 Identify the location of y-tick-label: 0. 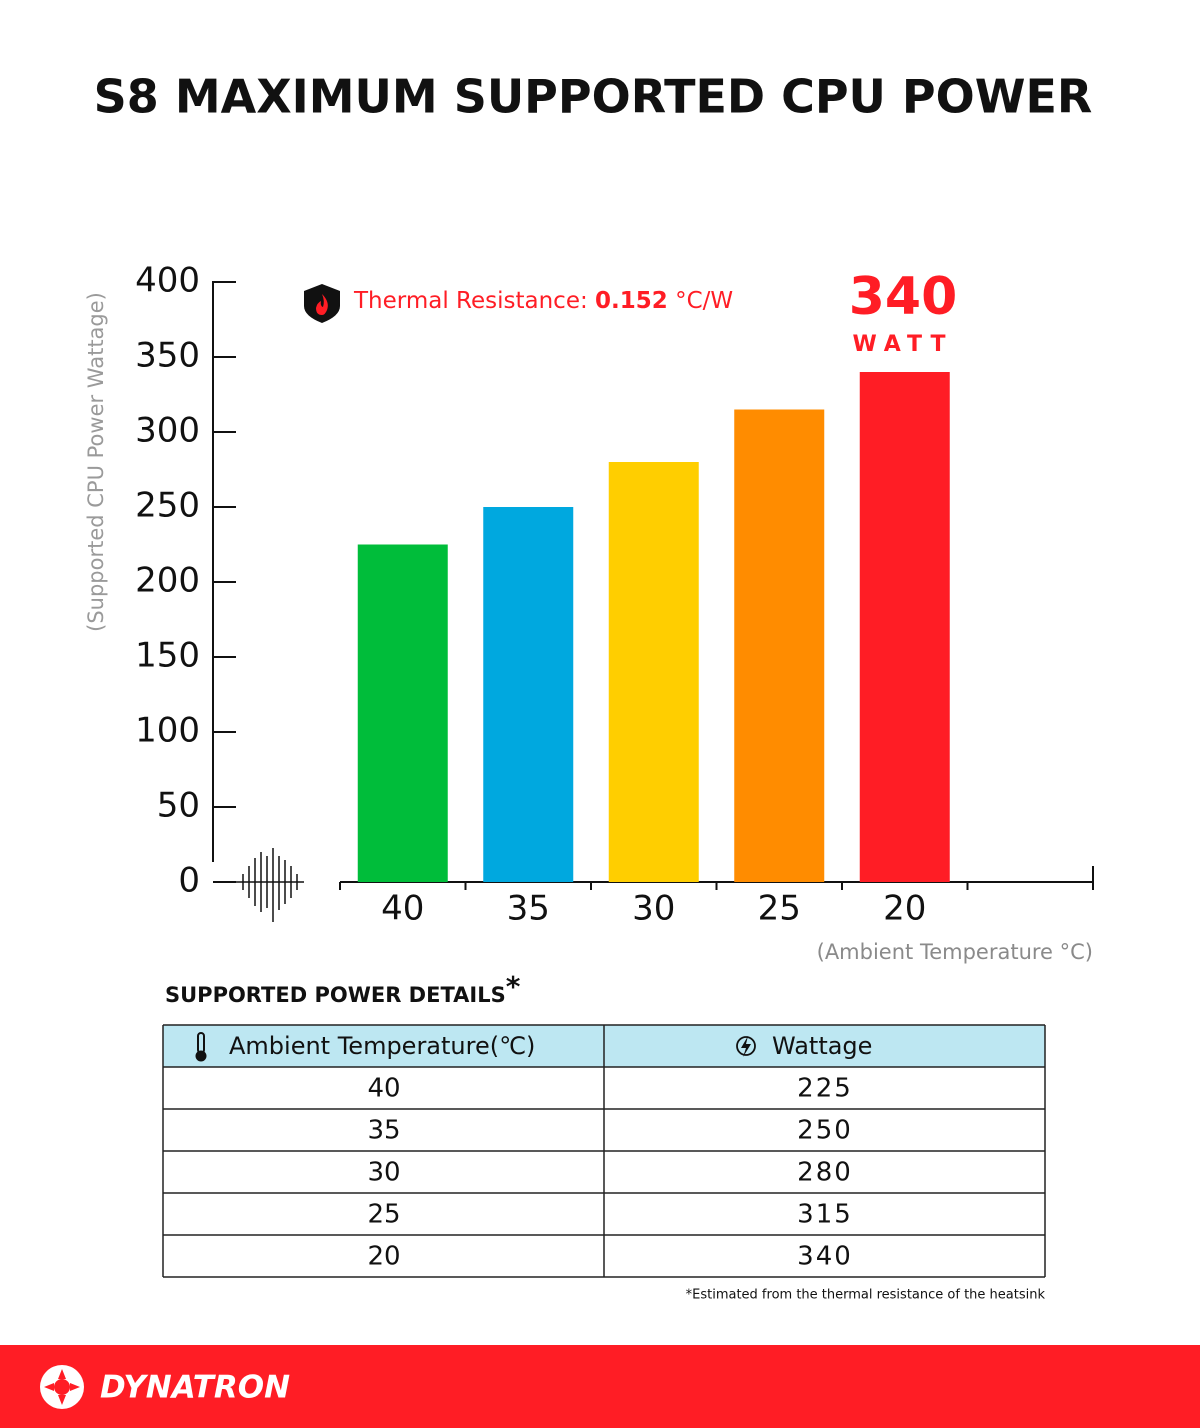
(189, 881).